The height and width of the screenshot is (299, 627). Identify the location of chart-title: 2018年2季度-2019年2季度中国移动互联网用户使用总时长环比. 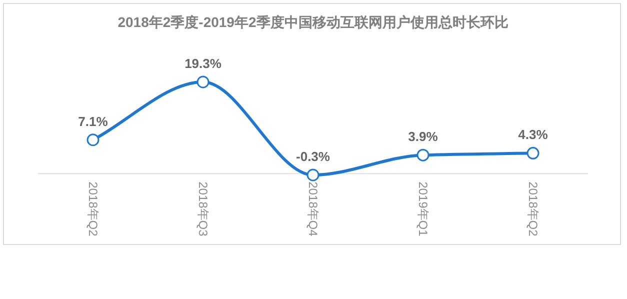
(313, 22).